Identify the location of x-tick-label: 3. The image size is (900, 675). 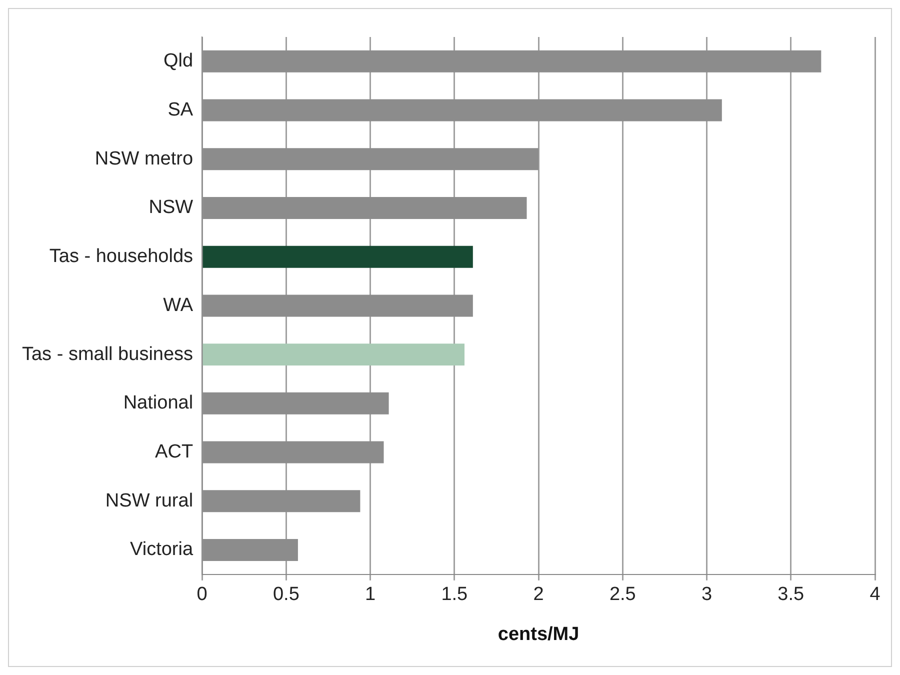
(706, 595).